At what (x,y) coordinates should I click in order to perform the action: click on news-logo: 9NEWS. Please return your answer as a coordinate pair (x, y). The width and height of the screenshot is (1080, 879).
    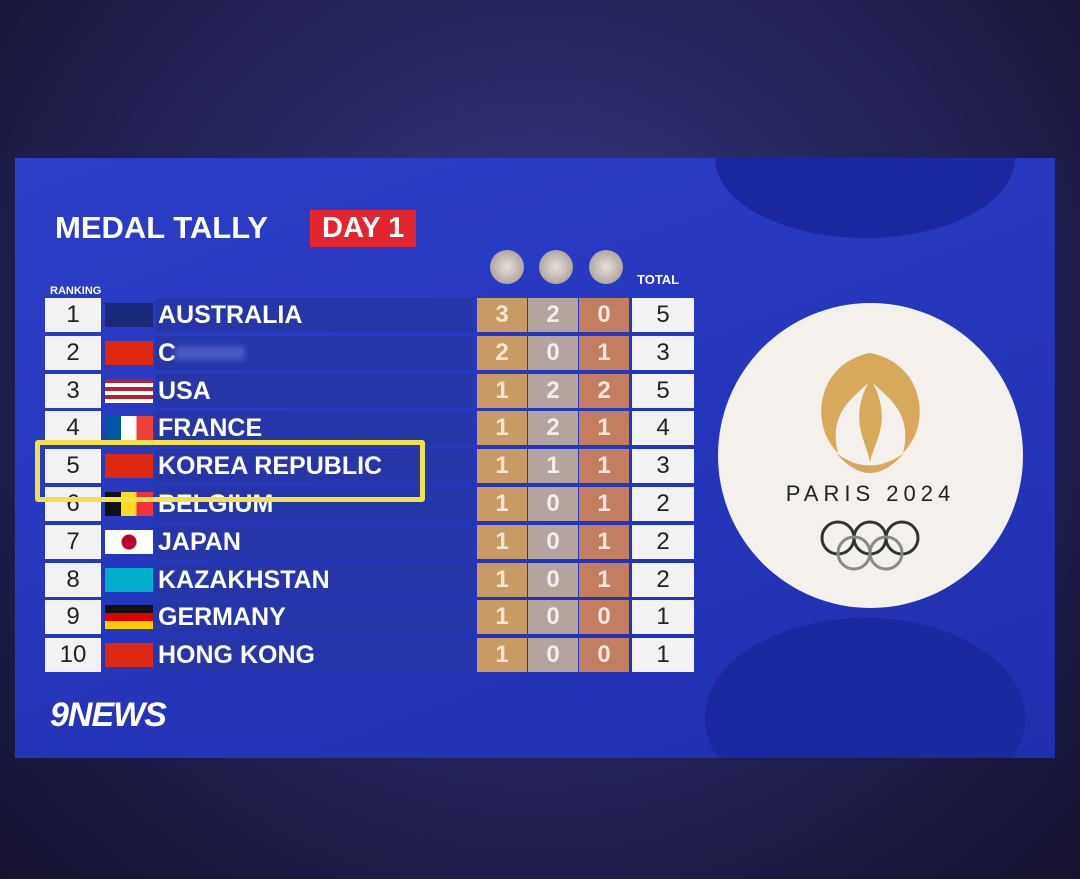
    Looking at the image, I should click on (108, 715).